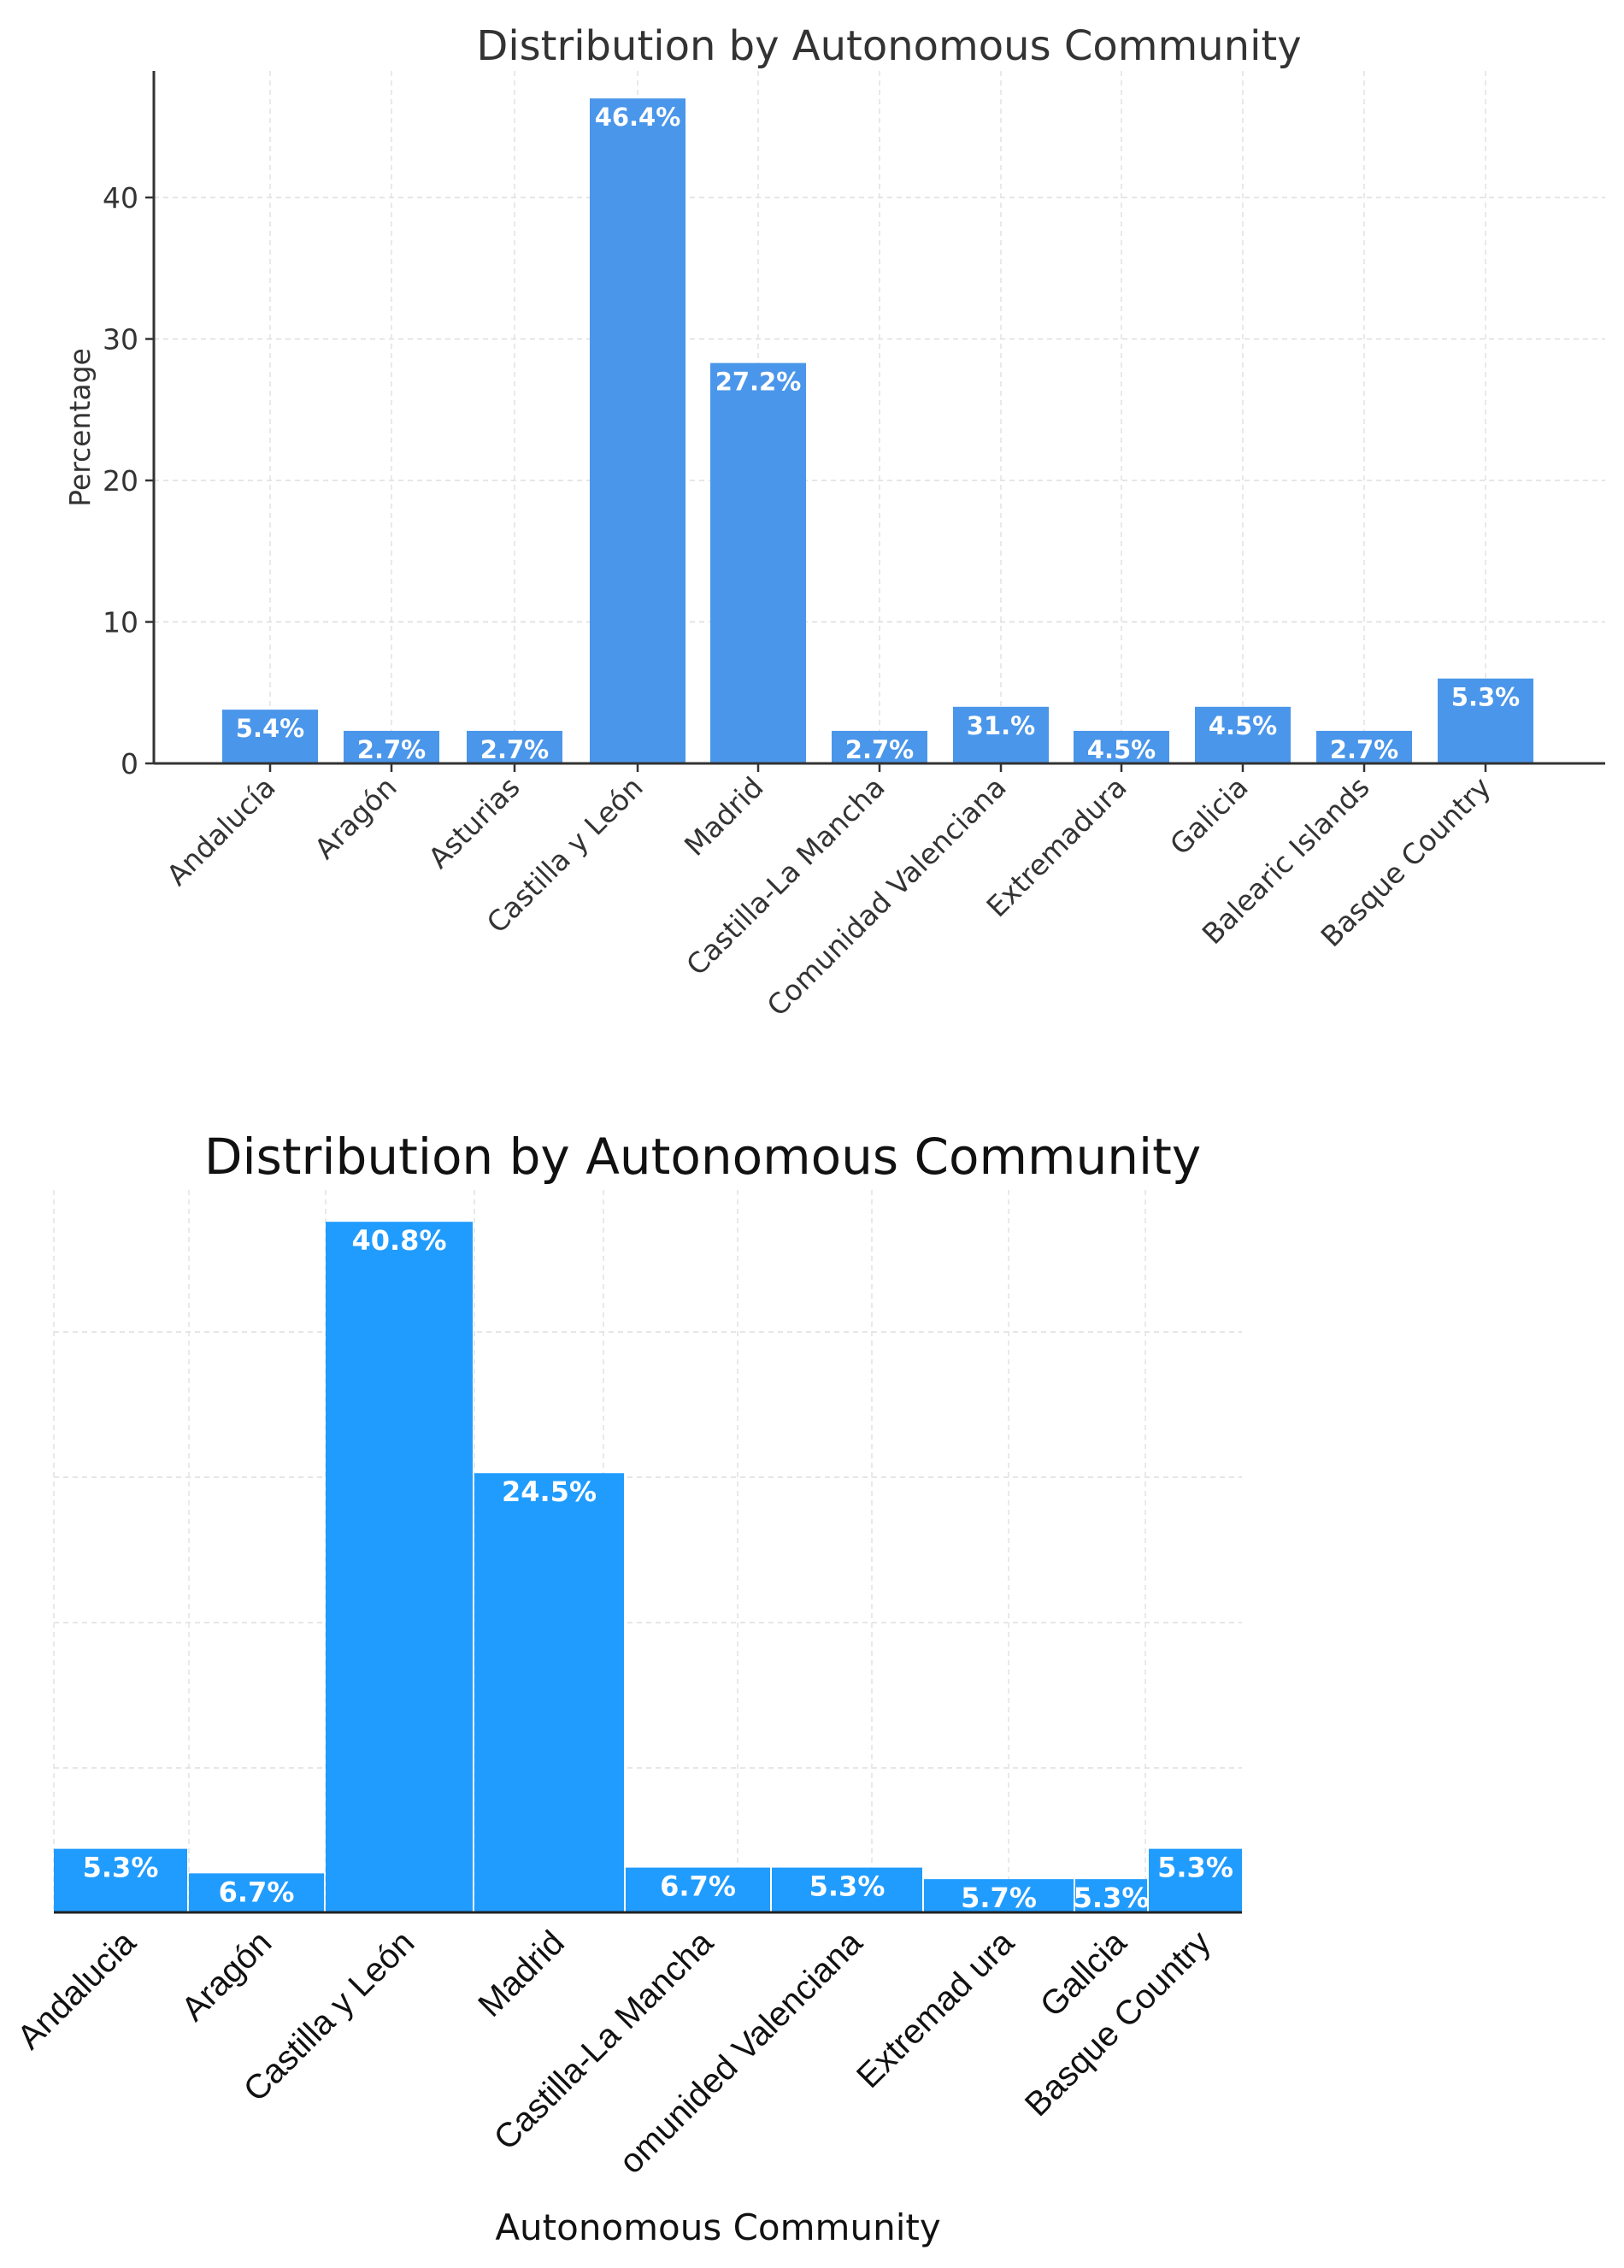 The width and height of the screenshot is (1624, 2268). Describe the element at coordinates (935, 2009) in the screenshot. I see `chart-bottom-xtick-label: Extremad ura` at that location.